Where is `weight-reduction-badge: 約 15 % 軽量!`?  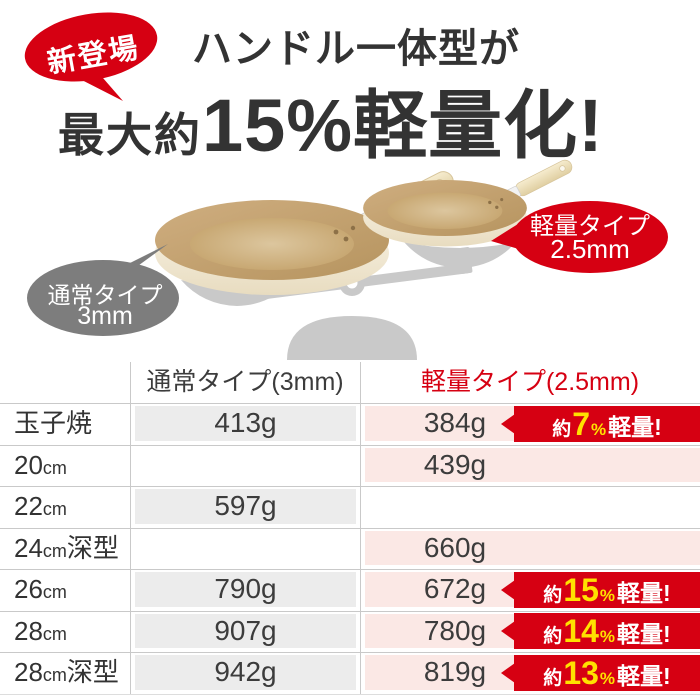
weight-reduction-badge: 約 15 % 軽量! is located at coordinates (600, 589).